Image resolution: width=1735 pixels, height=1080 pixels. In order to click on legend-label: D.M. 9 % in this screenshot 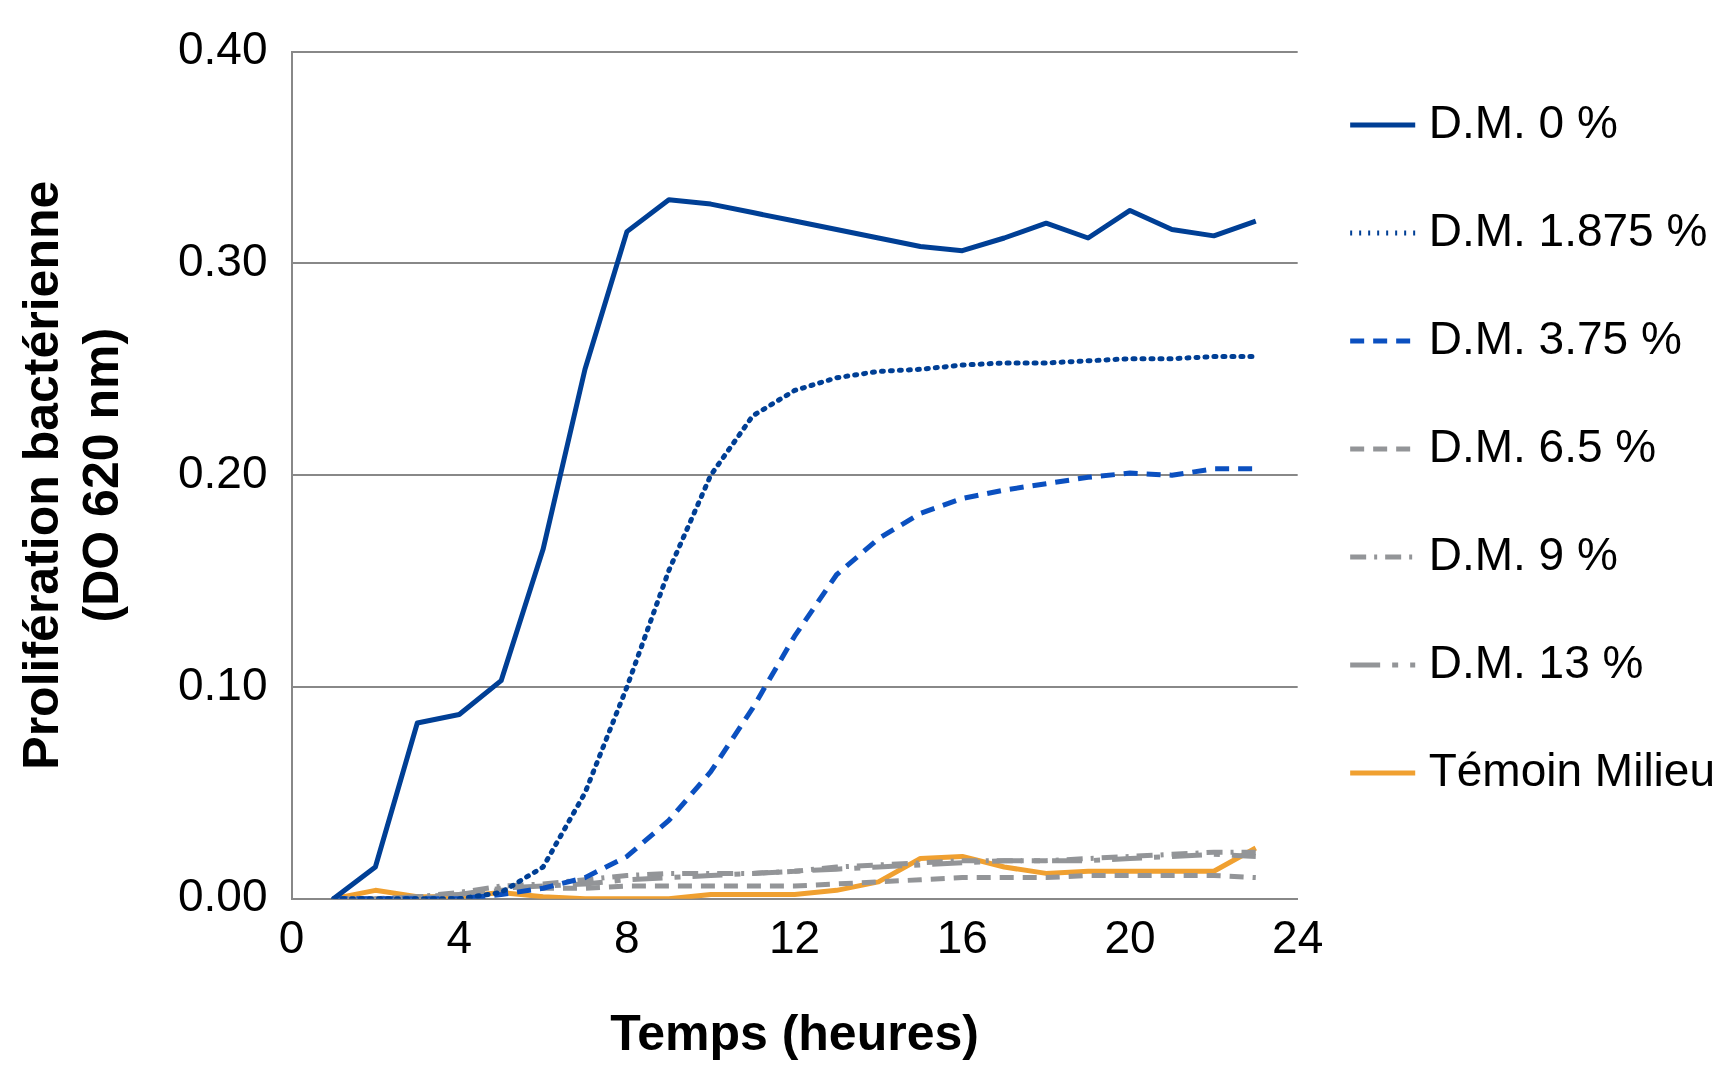, I will do `click(1523, 553)`.